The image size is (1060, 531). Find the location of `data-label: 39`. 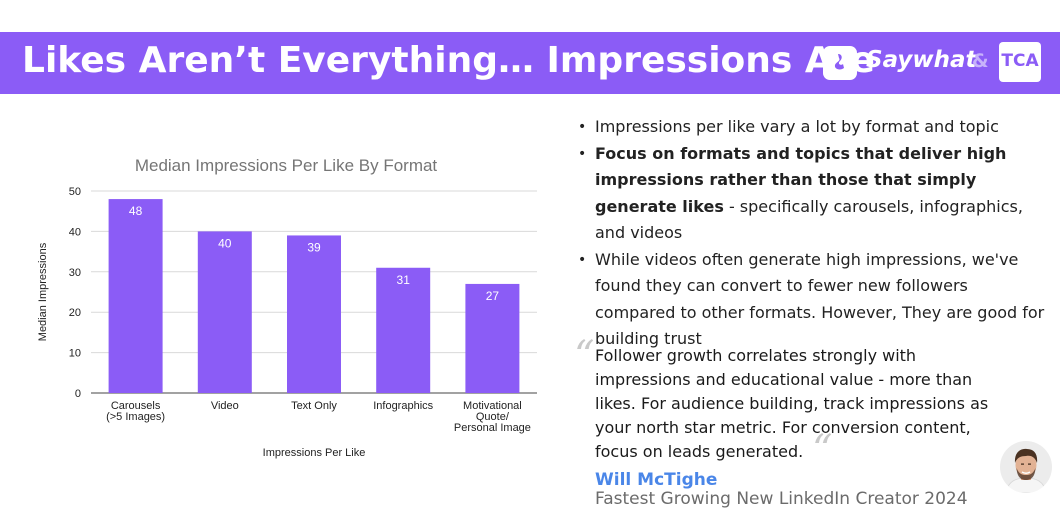

data-label: 39 is located at coordinates (314, 247).